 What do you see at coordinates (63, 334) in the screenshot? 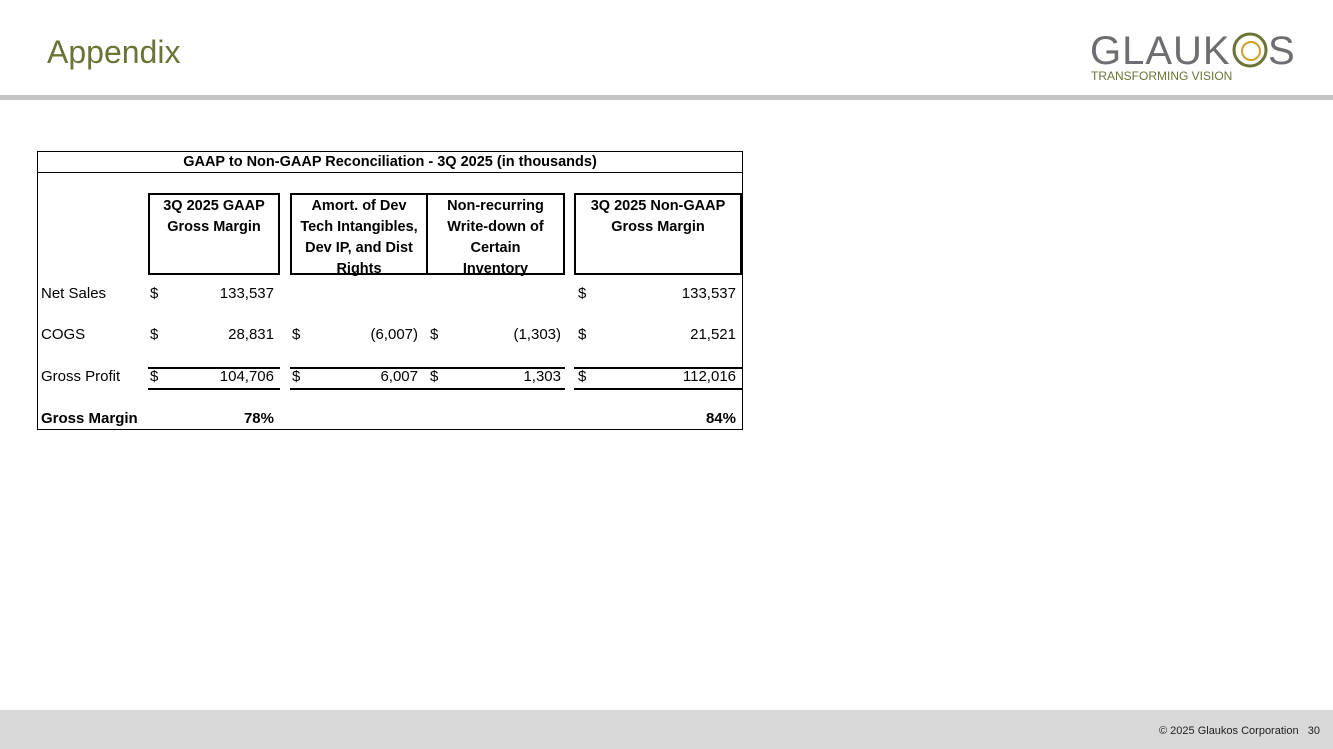
I see `row-label: COGS` at bounding box center [63, 334].